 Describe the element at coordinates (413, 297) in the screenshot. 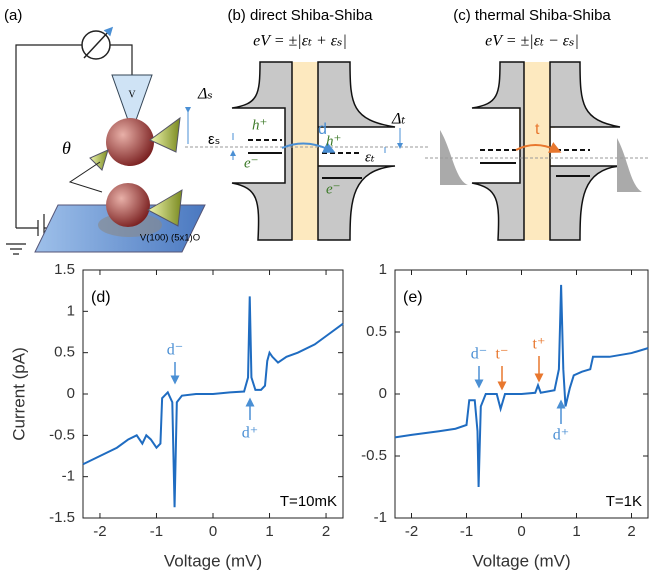

I see `panel-label: (e)` at that location.